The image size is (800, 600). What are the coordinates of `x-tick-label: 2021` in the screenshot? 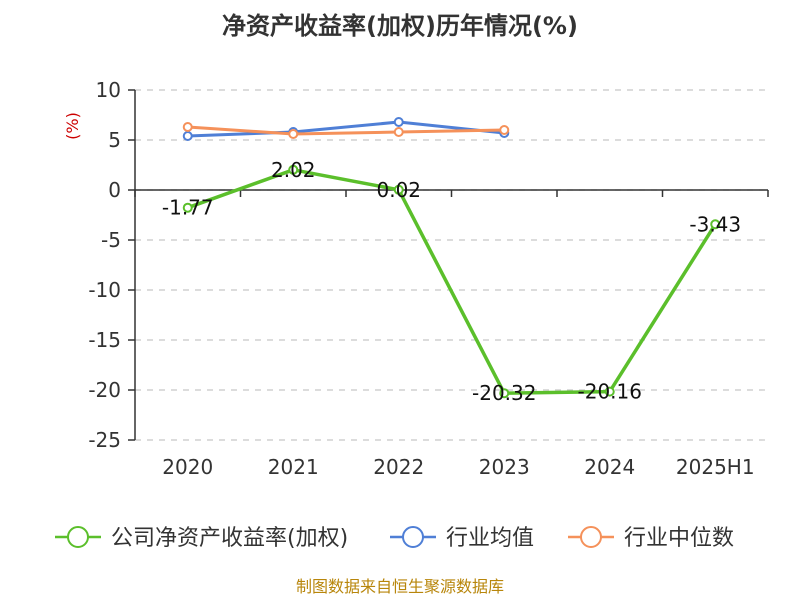 It's located at (293, 467).